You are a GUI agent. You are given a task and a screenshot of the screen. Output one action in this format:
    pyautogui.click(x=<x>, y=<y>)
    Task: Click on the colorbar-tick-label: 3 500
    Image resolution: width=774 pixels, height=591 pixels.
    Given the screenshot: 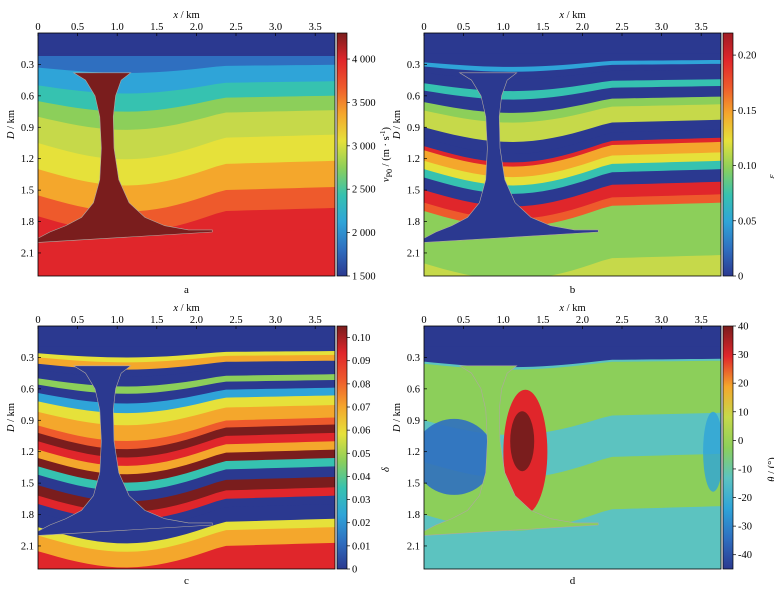 What is the action you would take?
    pyautogui.click(x=364, y=103)
    